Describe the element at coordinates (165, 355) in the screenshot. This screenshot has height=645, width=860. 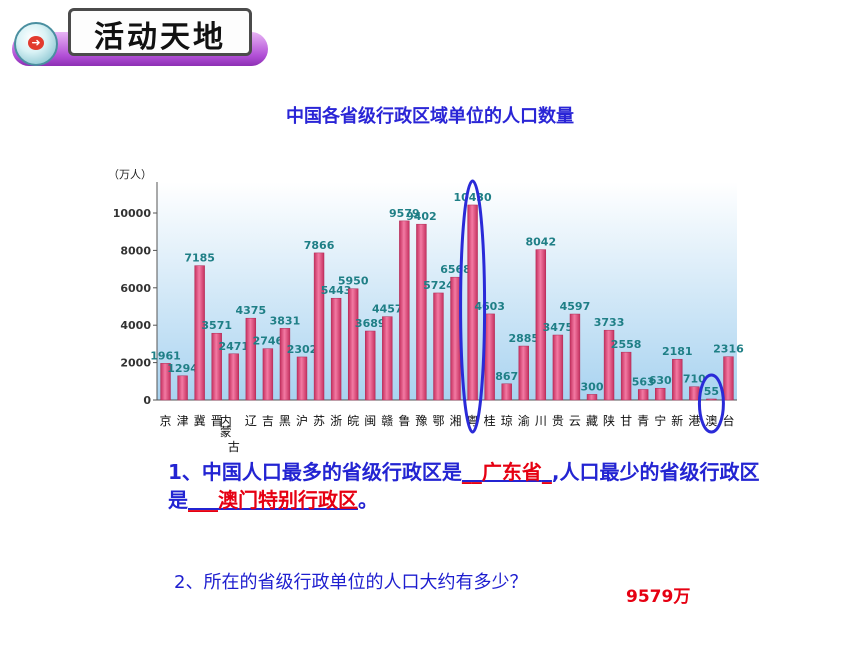
I see `data-label: 1961` at that location.